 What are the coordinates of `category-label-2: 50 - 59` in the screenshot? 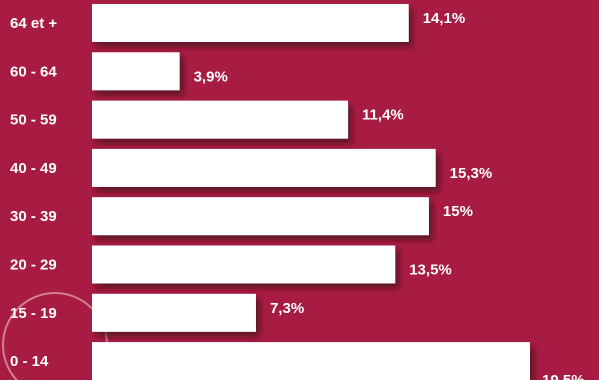 It's located at (33, 120).